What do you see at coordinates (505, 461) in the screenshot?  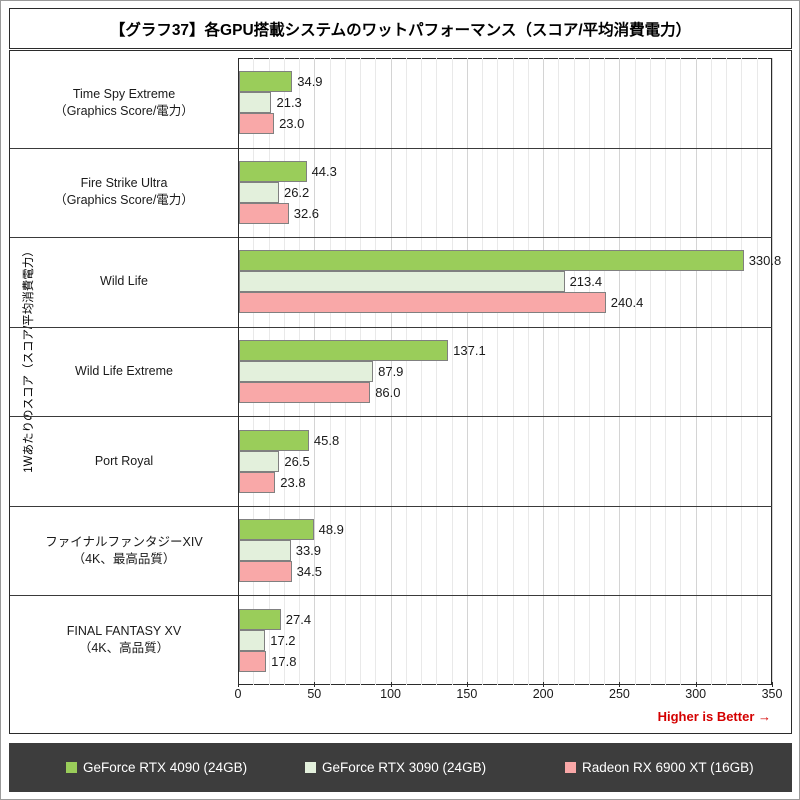 I see `bar-row: 26.5` at bounding box center [505, 461].